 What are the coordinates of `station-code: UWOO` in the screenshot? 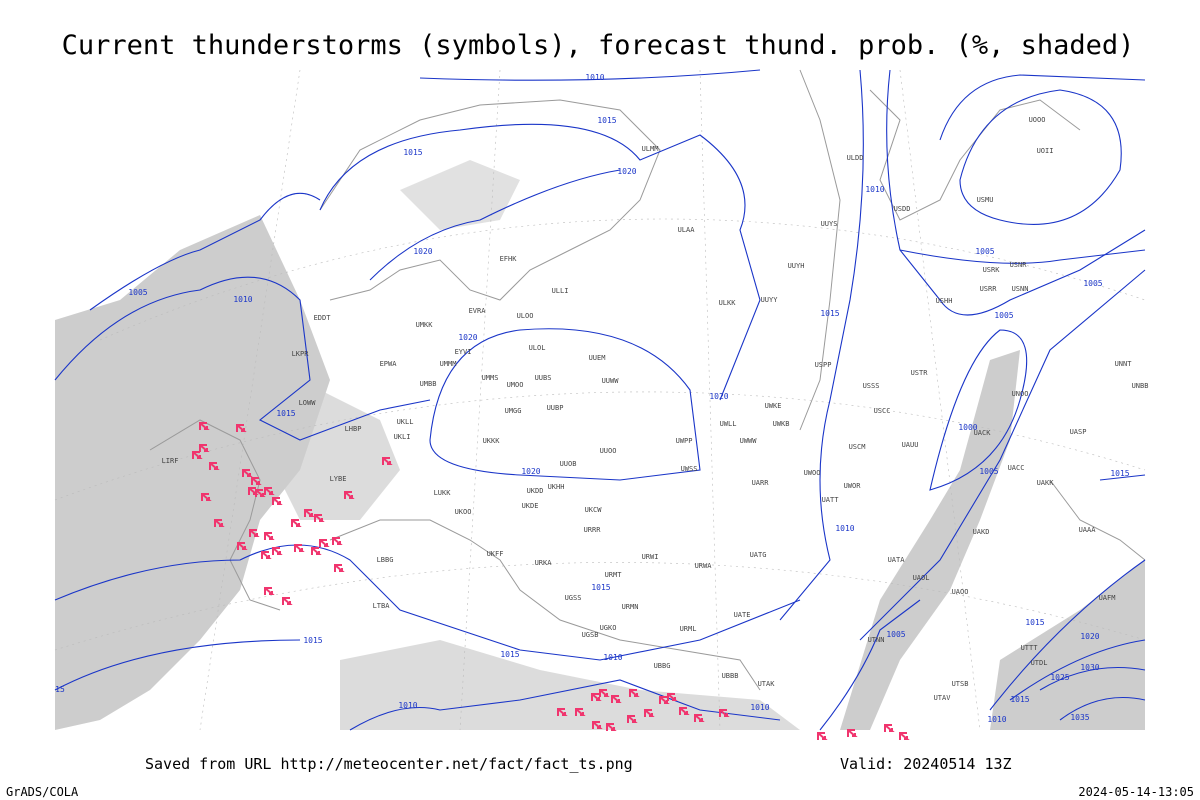 It's located at (812, 473).